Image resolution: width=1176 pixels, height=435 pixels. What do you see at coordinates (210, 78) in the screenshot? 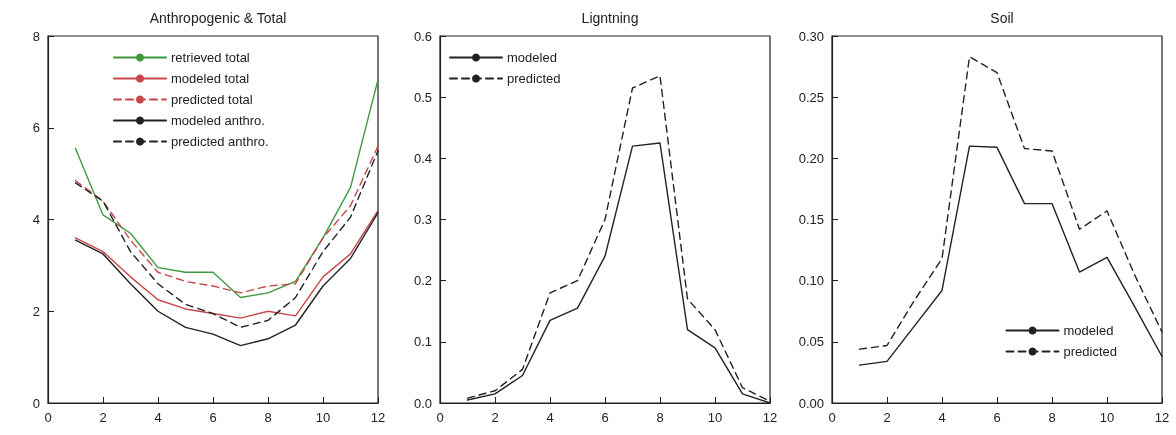
I see `legend-label: modeled total` at bounding box center [210, 78].